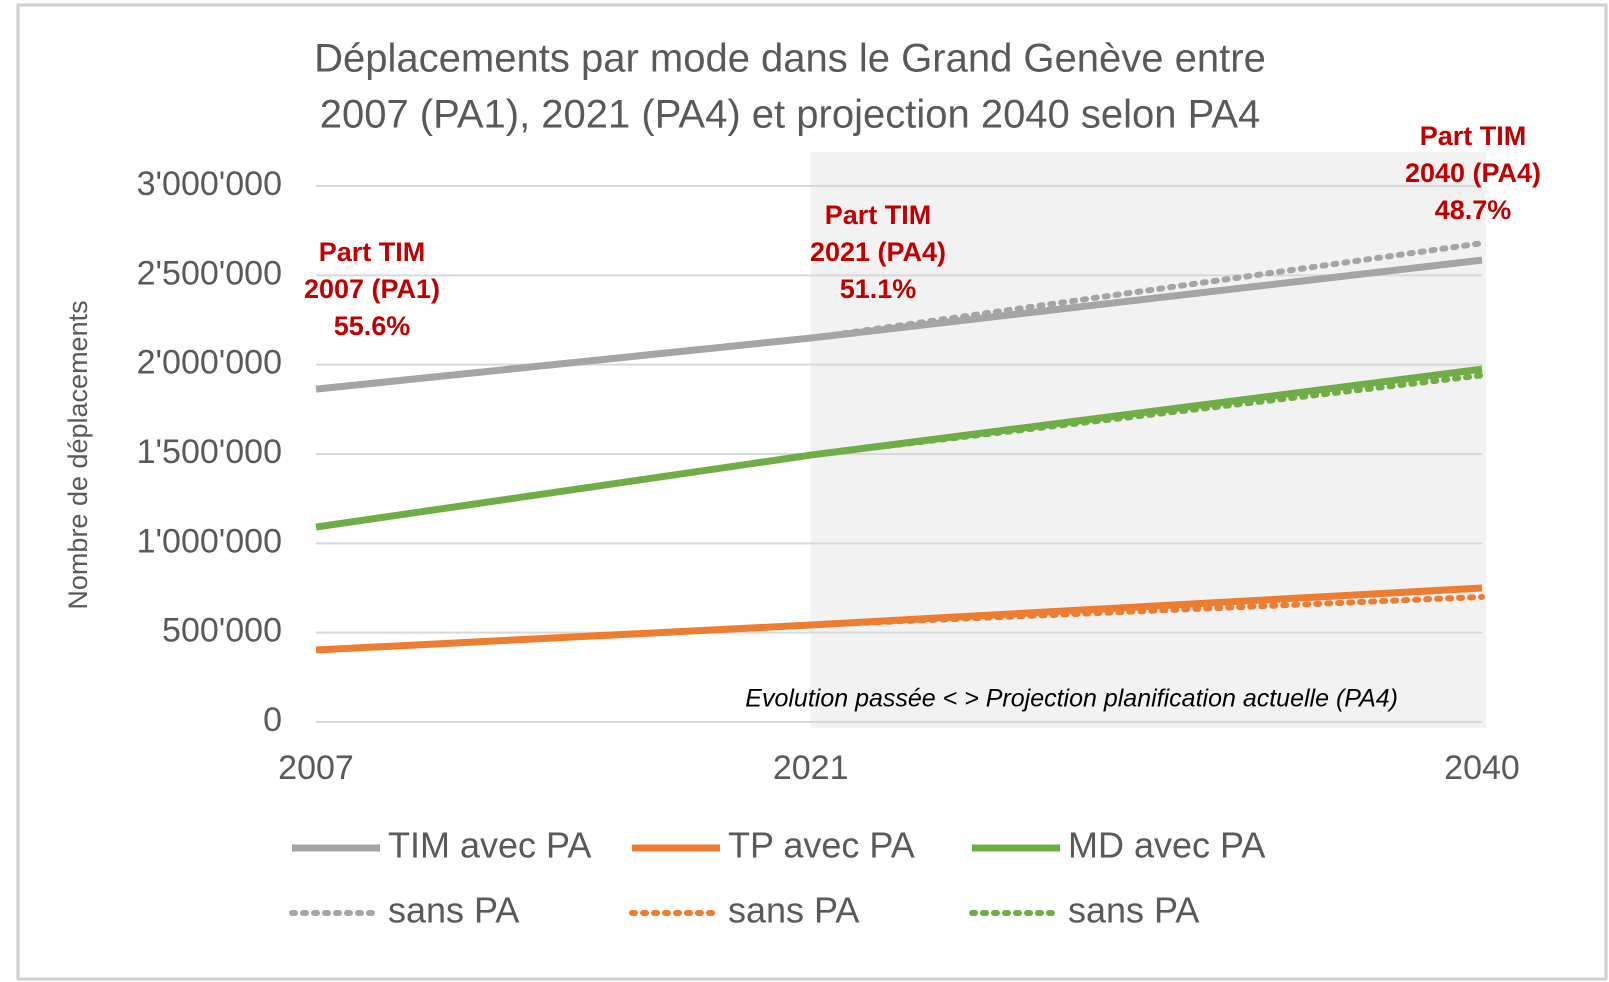 The image size is (1609, 982). Describe the element at coordinates (316, 768) in the screenshot. I see `x-tick-label: 2007` at that location.